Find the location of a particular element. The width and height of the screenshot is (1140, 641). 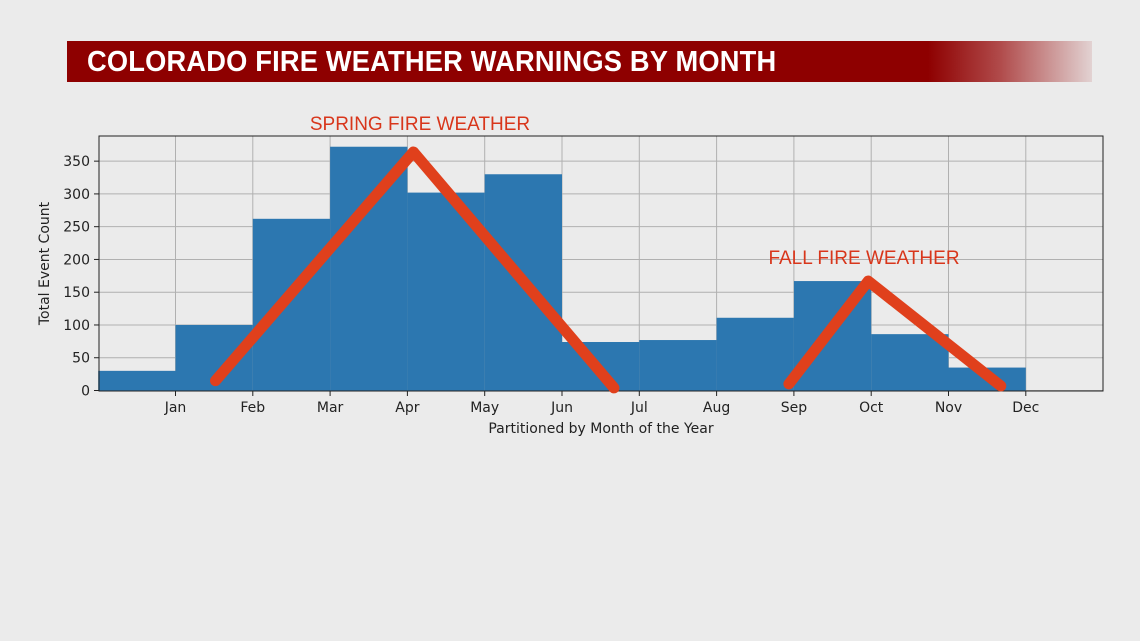

x-tick-label: Oct is located at coordinates (871, 408).